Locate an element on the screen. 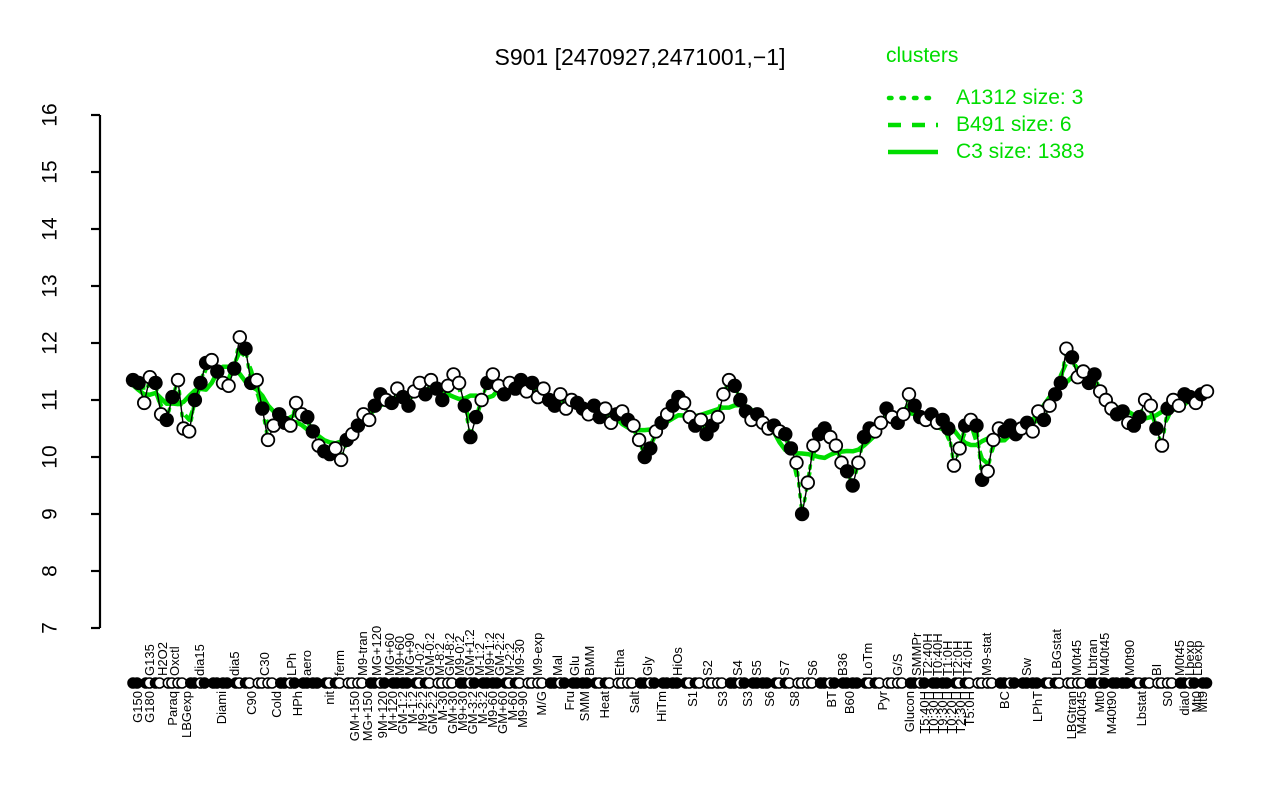 The height and width of the screenshot is (800, 1280). dotted-line-sample-icon is located at coordinates (913, 97).